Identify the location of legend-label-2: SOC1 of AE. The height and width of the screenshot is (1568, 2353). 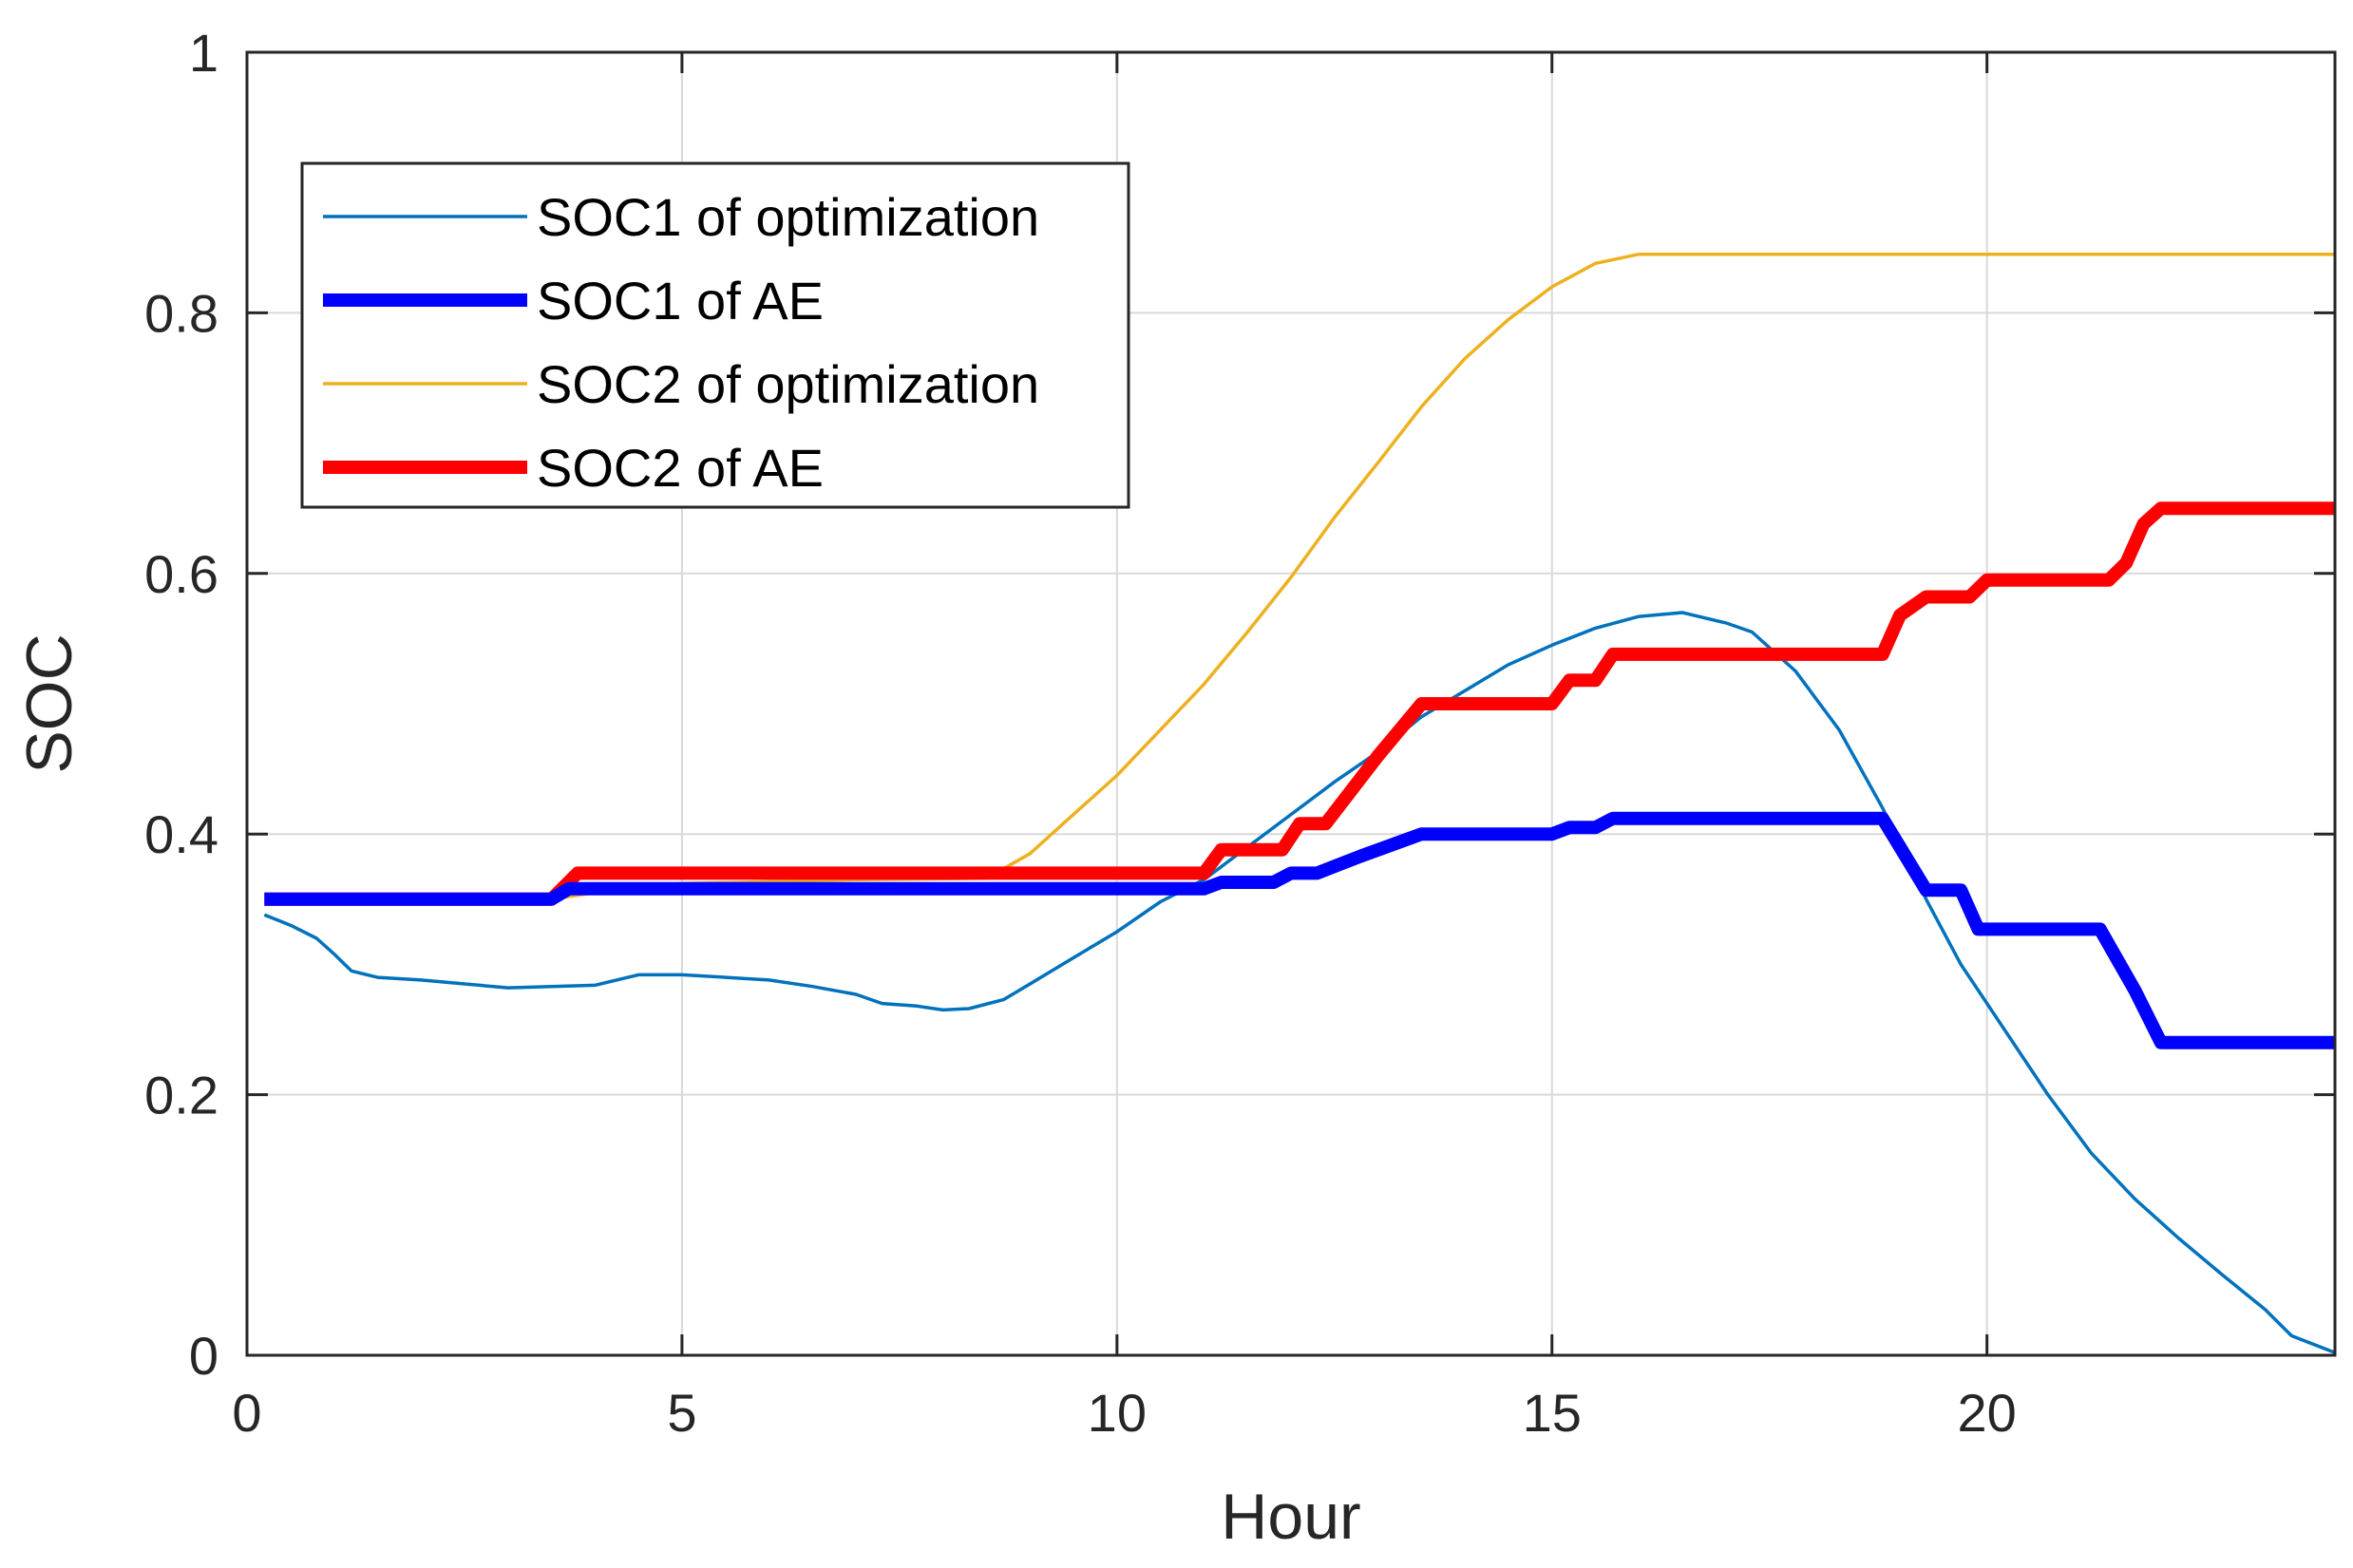
(680, 301).